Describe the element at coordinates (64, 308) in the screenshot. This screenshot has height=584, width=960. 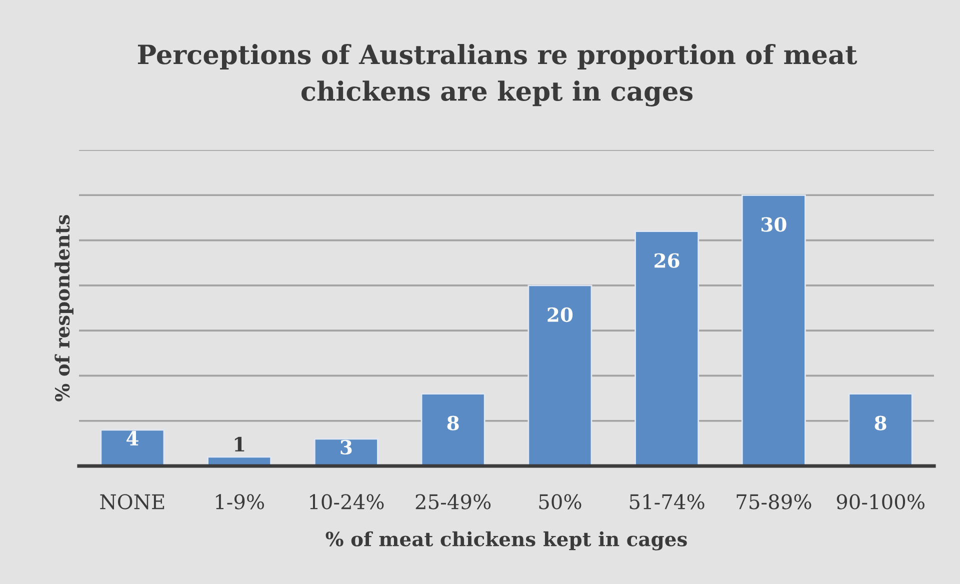
I see `y-axis-title: % of respondents` at that location.